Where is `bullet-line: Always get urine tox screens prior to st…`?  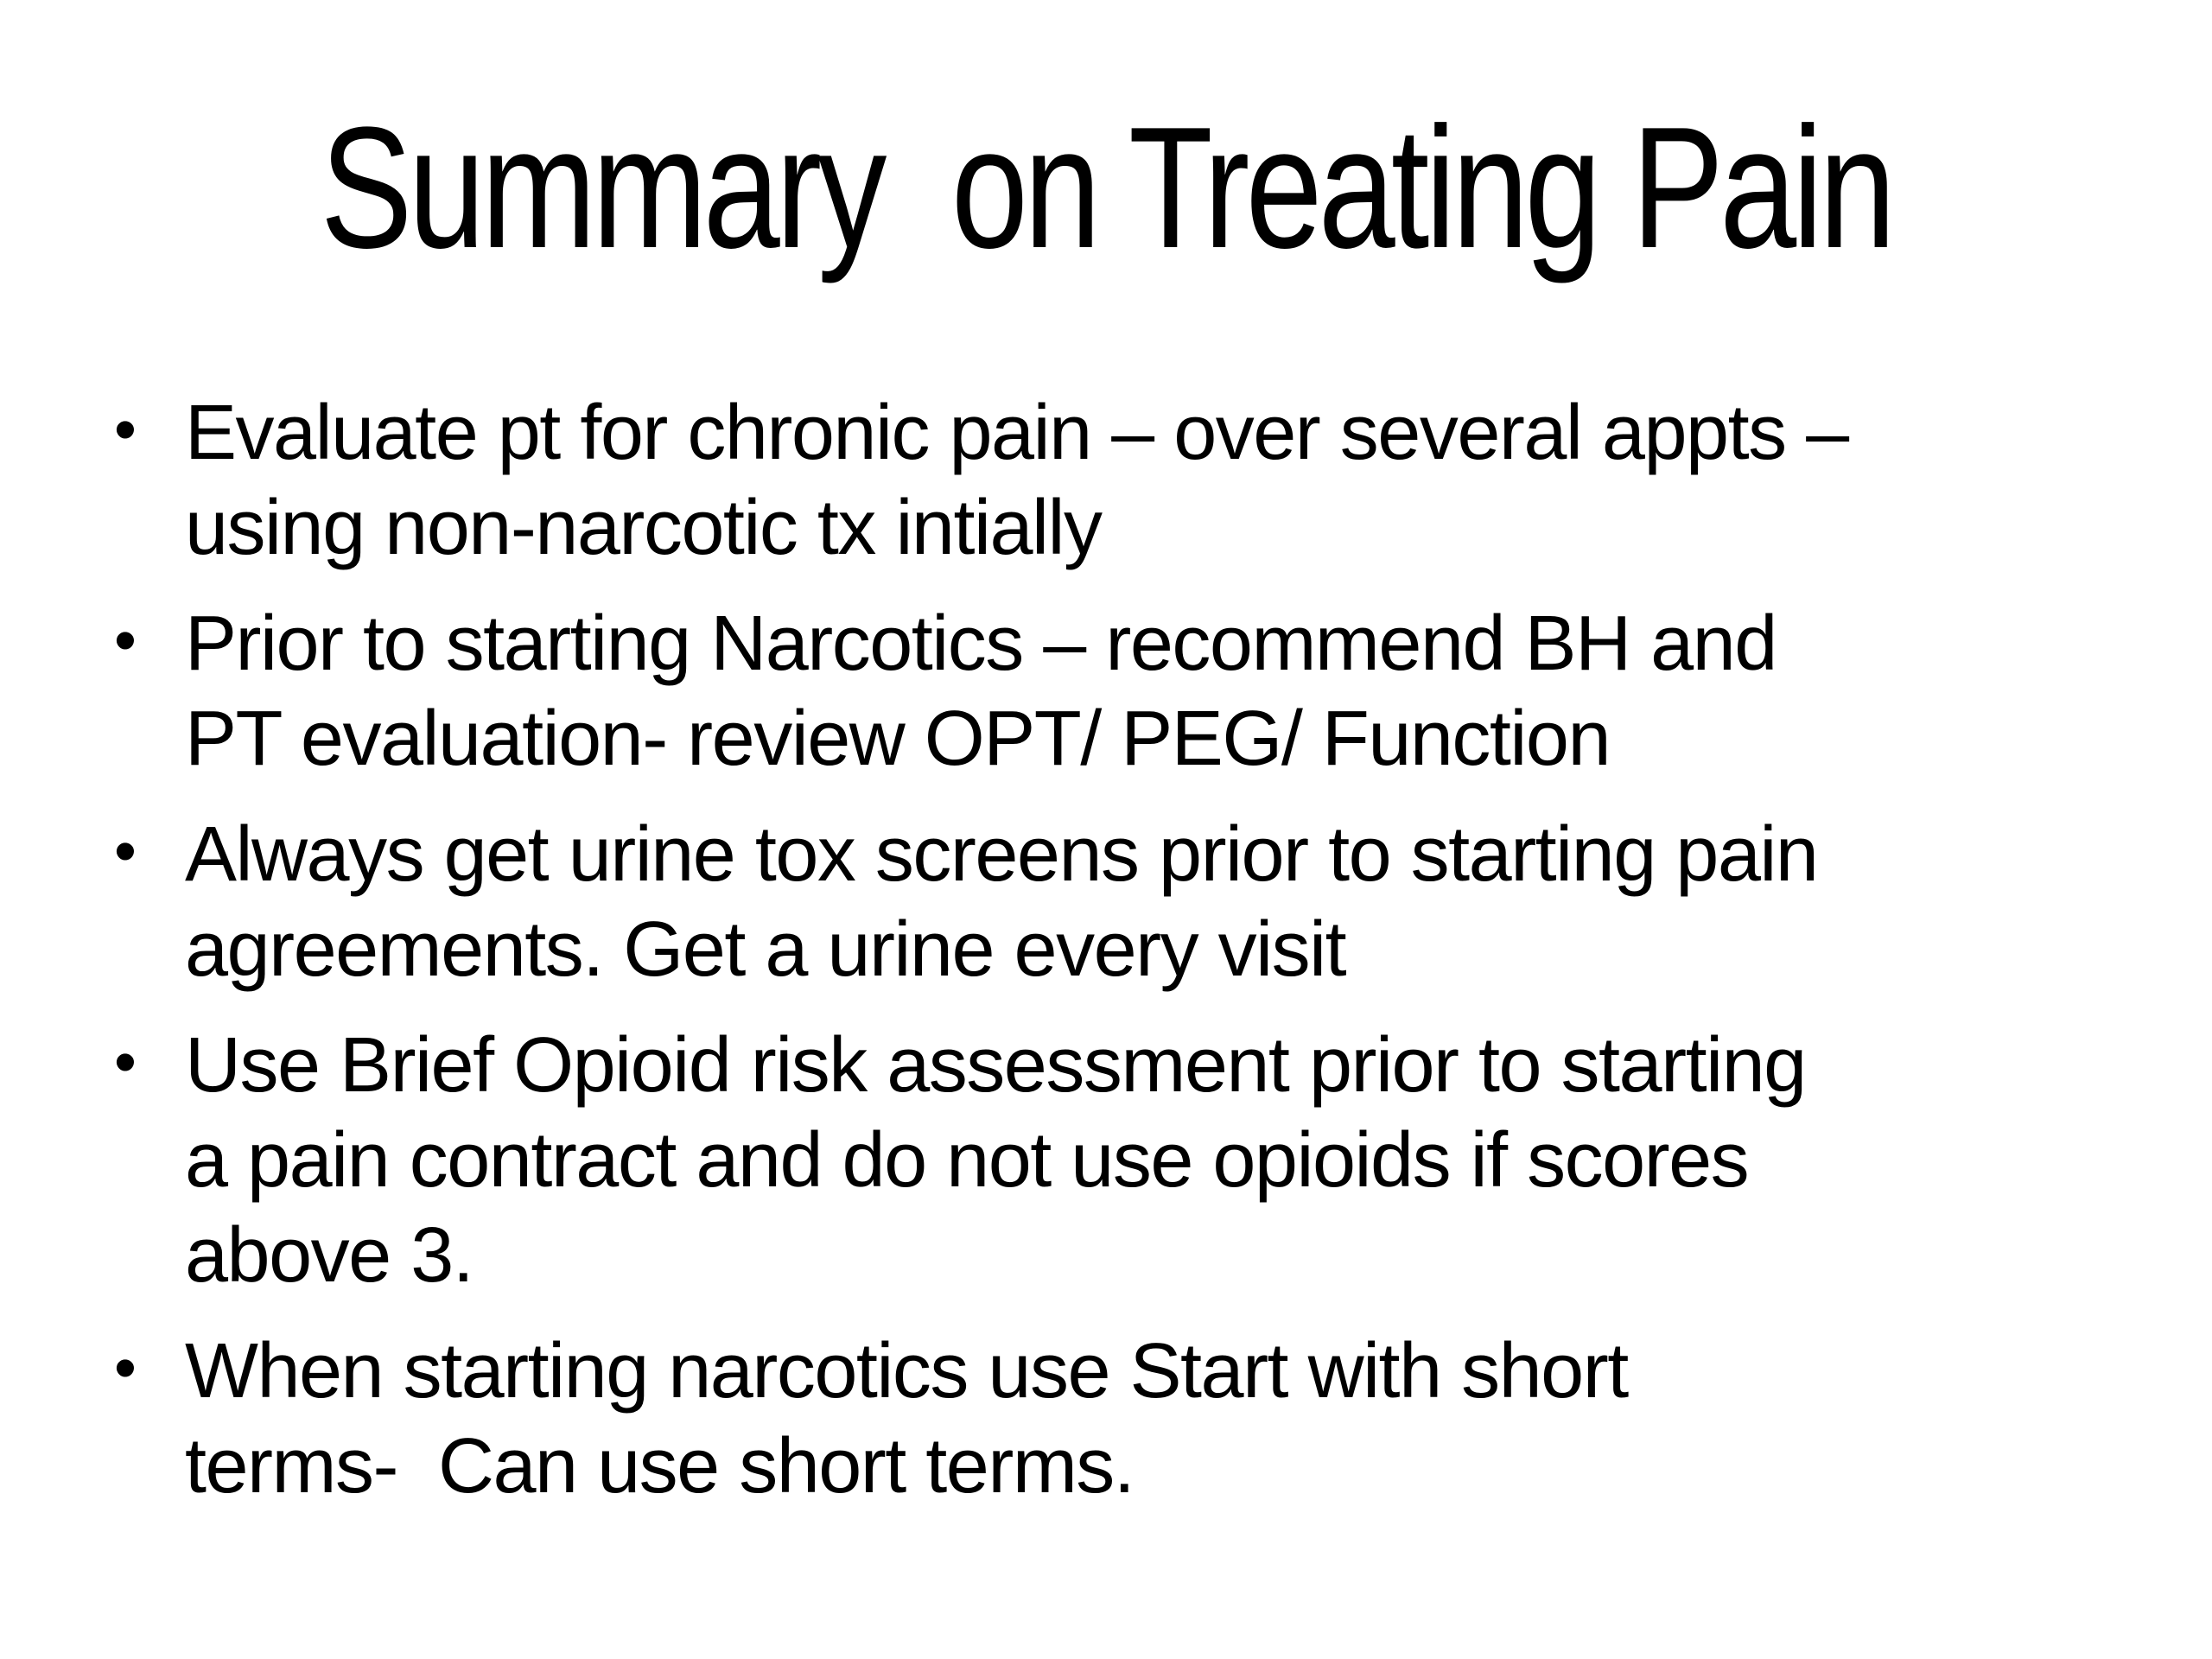
bullet-line: Always get urine tox screens prior to st… is located at coordinates (1002, 854).